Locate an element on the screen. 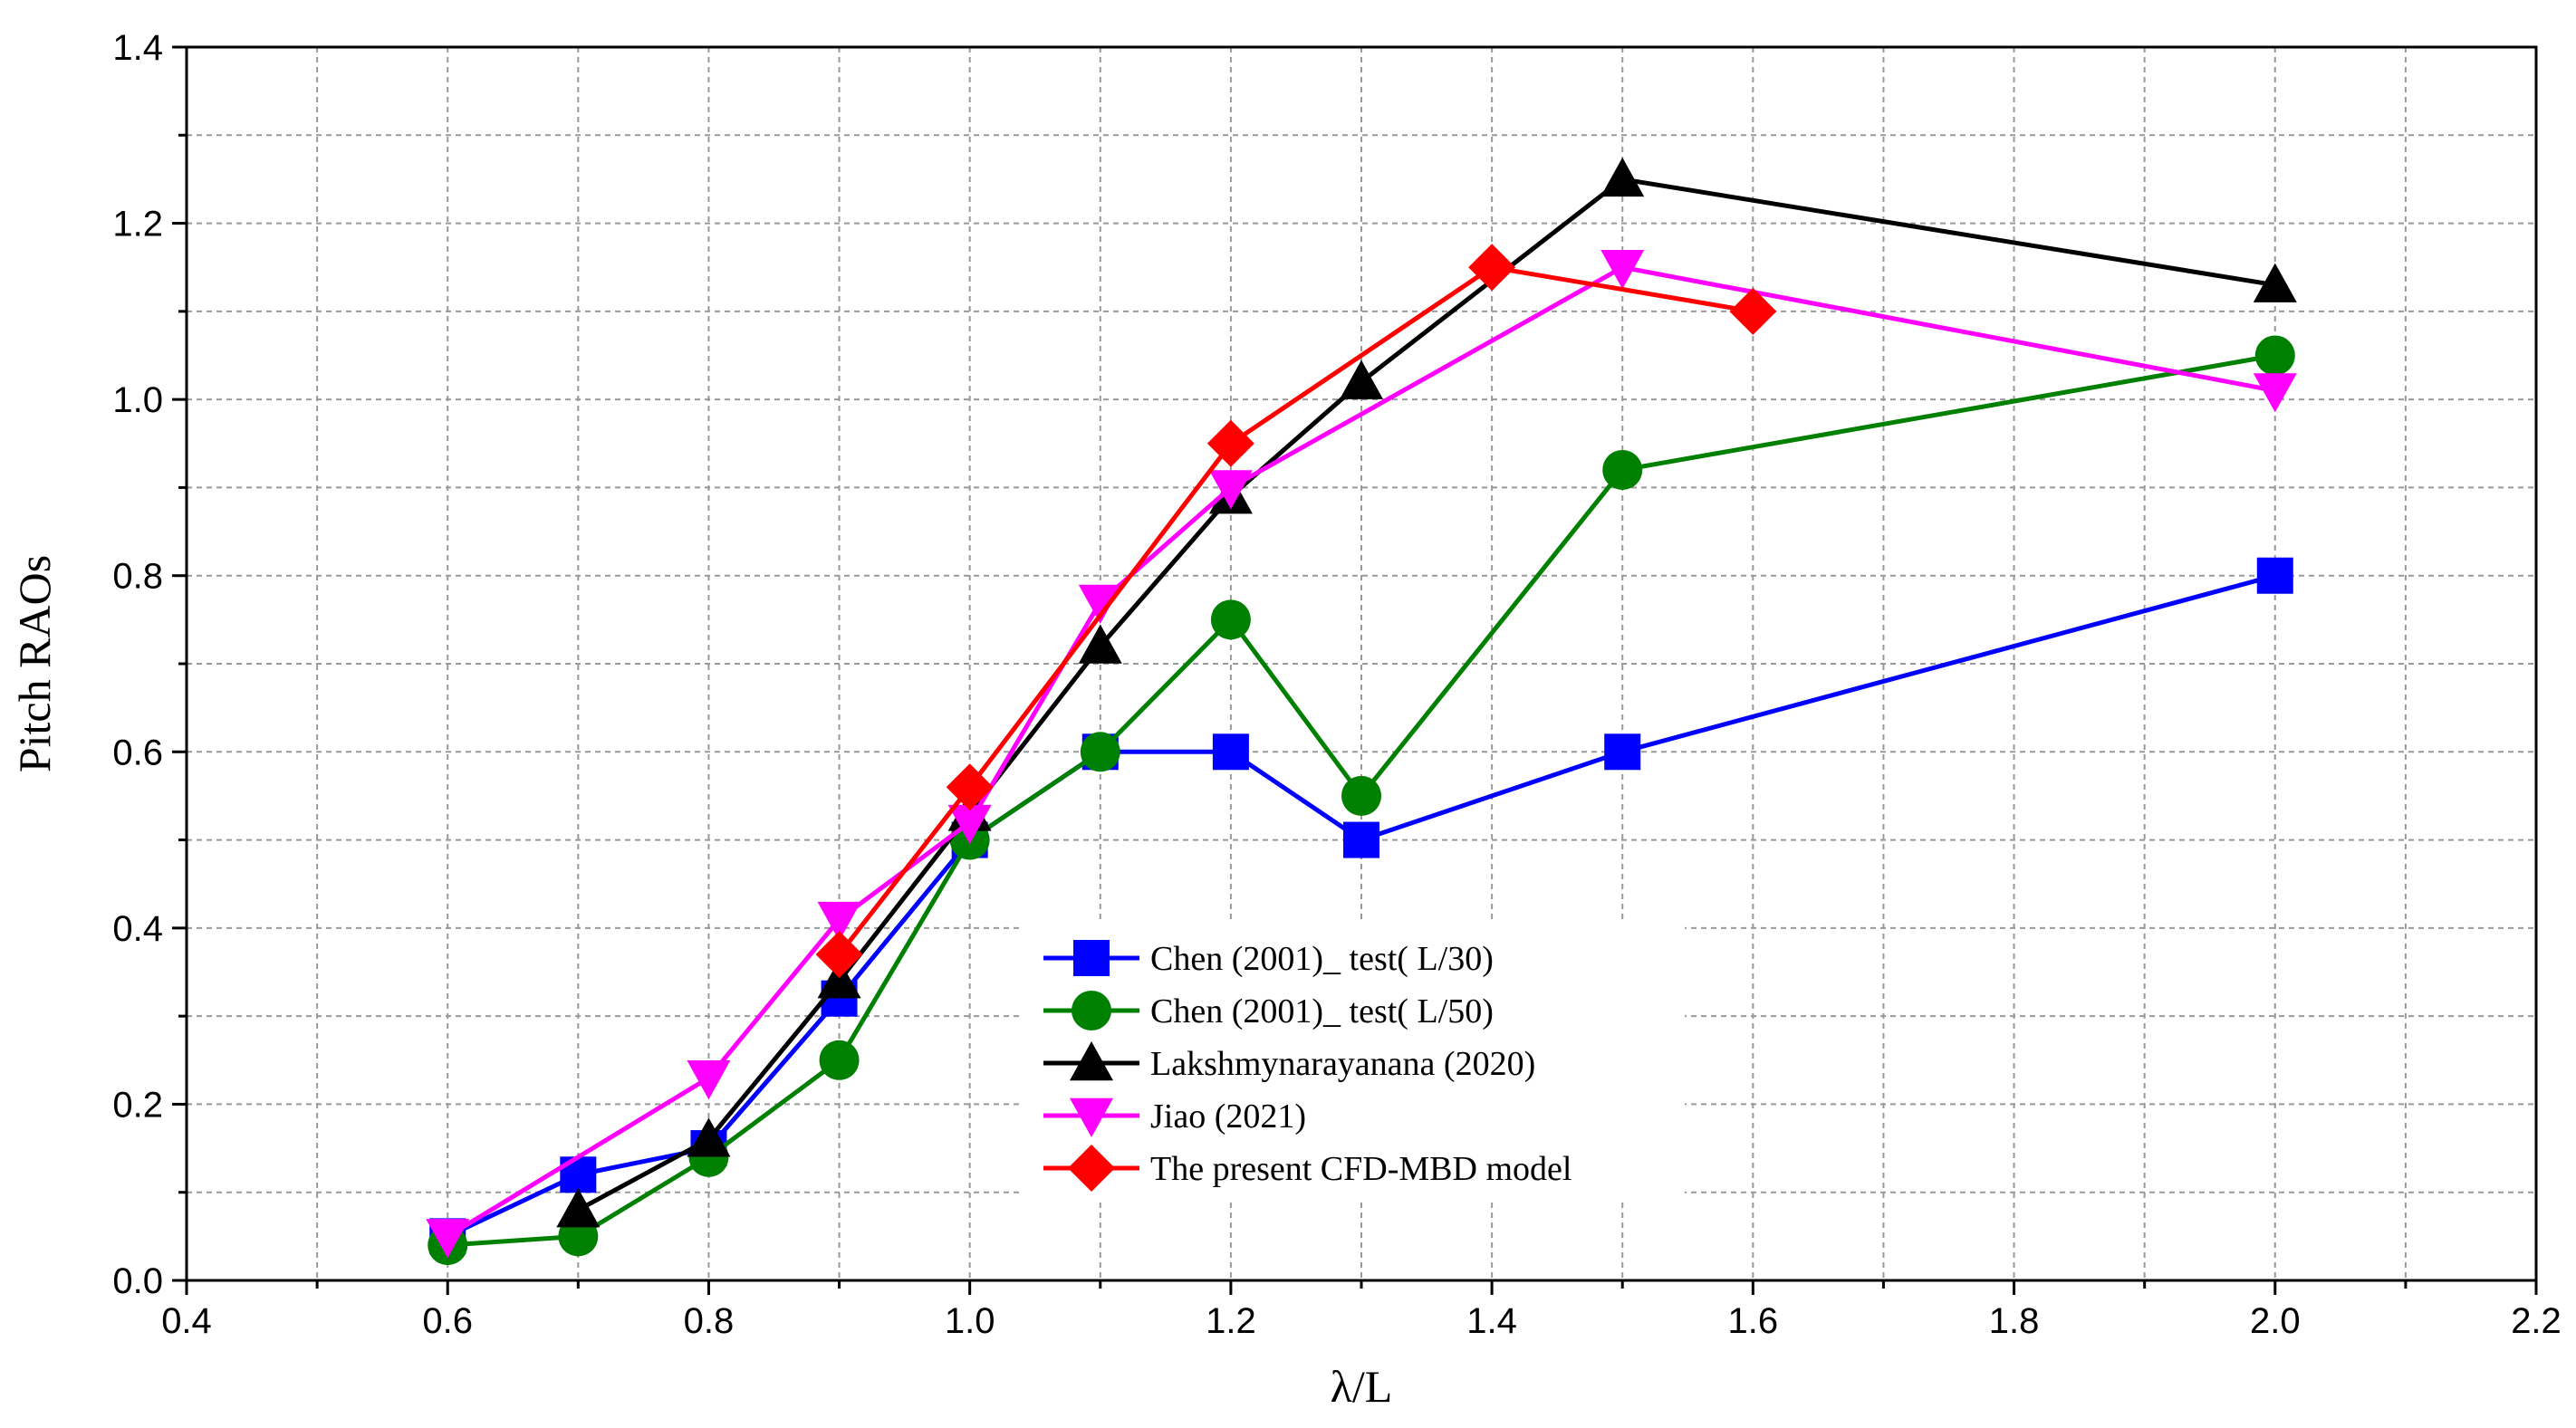 Image resolution: width=2576 pixels, height=1428 pixels. legend-label: Chen (2001)_ test( L/50) is located at coordinates (1322, 1011).